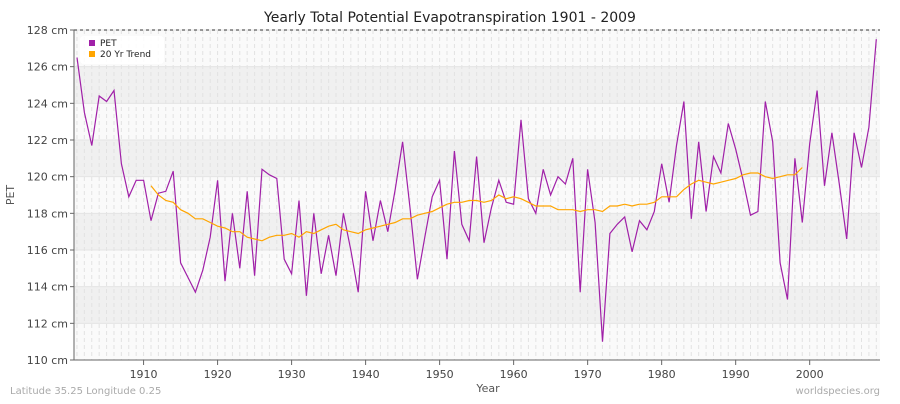 The width and height of the screenshot is (900, 404). What do you see at coordinates (366, 374) in the screenshot?
I see `x-tick-label: 1940` at bounding box center [366, 374].